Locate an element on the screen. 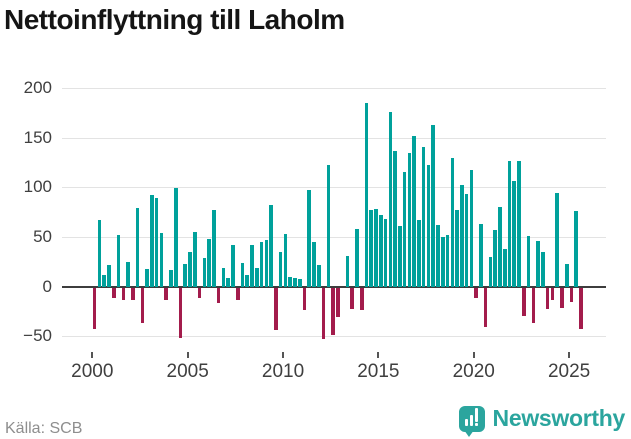 The height and width of the screenshot is (439, 631). bar-2018Q4 is located at coordinates (452, 222).